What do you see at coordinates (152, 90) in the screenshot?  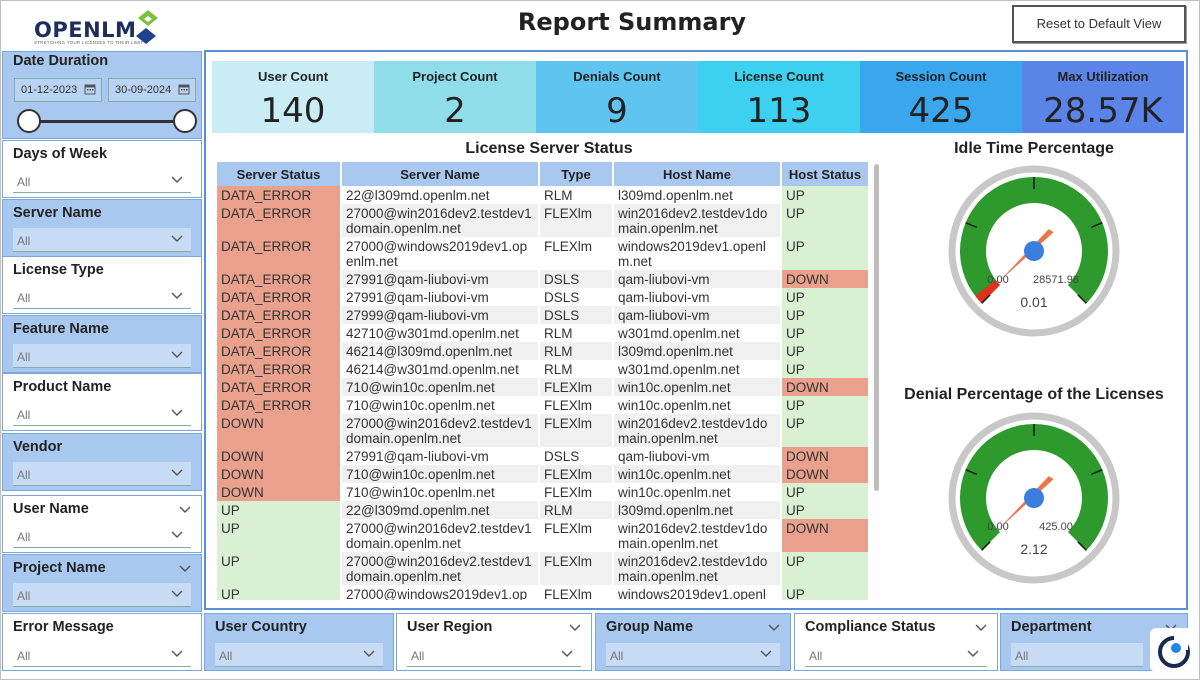 I see `end-date-input: 30-09-2024` at bounding box center [152, 90].